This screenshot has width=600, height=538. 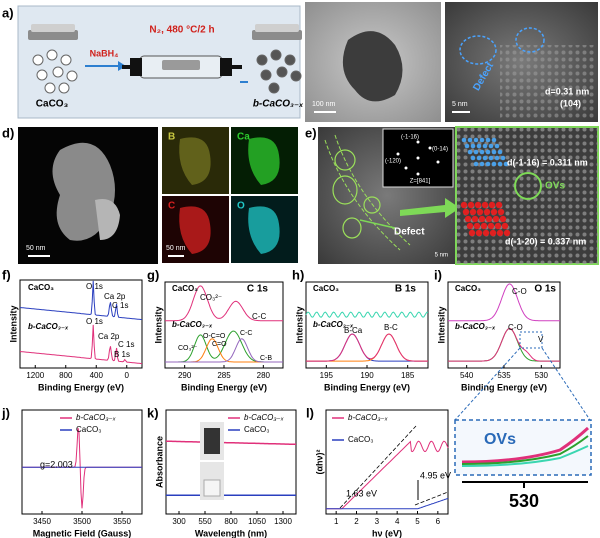 I want to click on furnace, so click(x=226, y=67).